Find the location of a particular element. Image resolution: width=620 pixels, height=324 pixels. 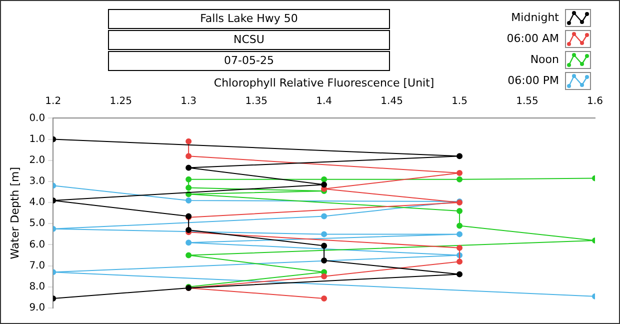

legend-label: 06:00 PM is located at coordinates (533, 80).